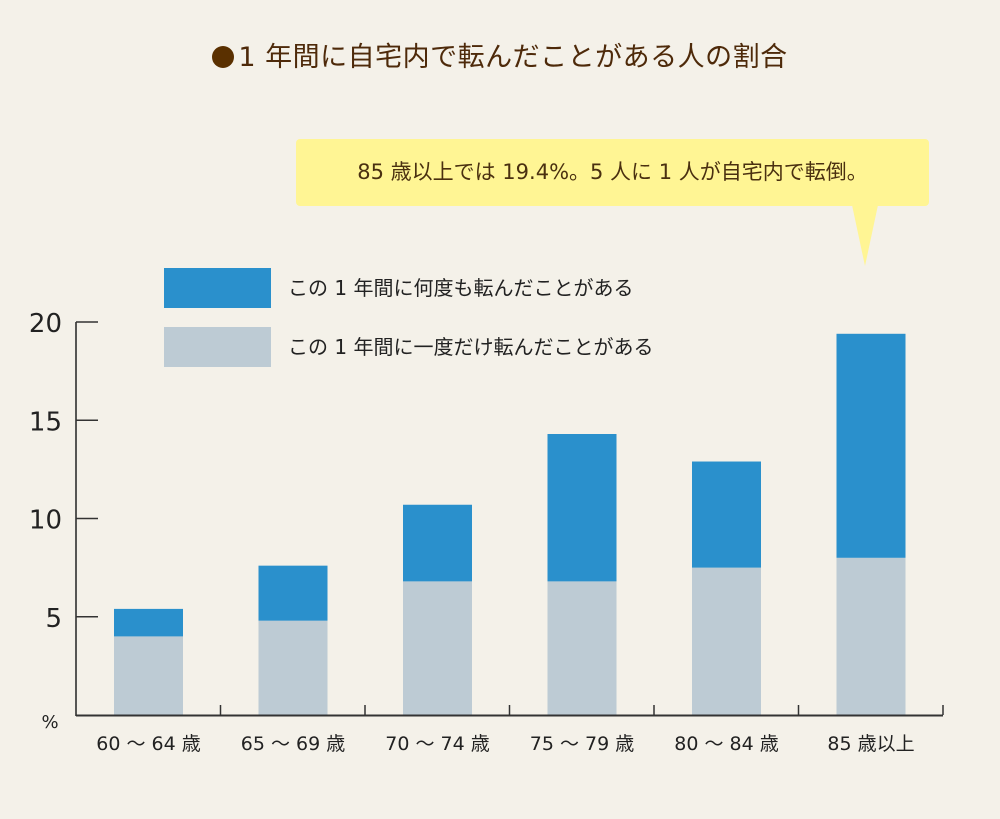 The image size is (1000, 819). I want to click on chart-title: 1 年間に自宅内で転んだことがある人の割合, so click(500, 54).